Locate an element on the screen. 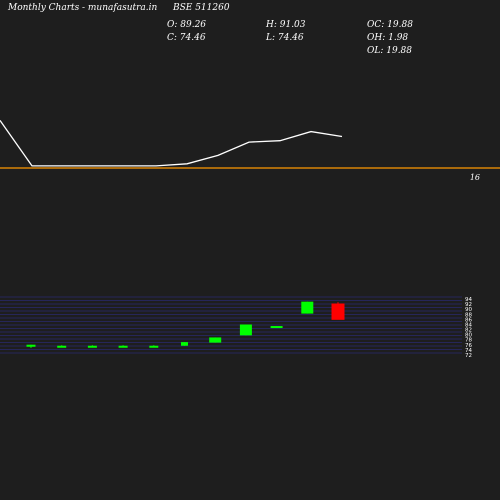 This screenshot has width=500, height=500. y-tick-label: 80 is located at coordinates (468, 336).